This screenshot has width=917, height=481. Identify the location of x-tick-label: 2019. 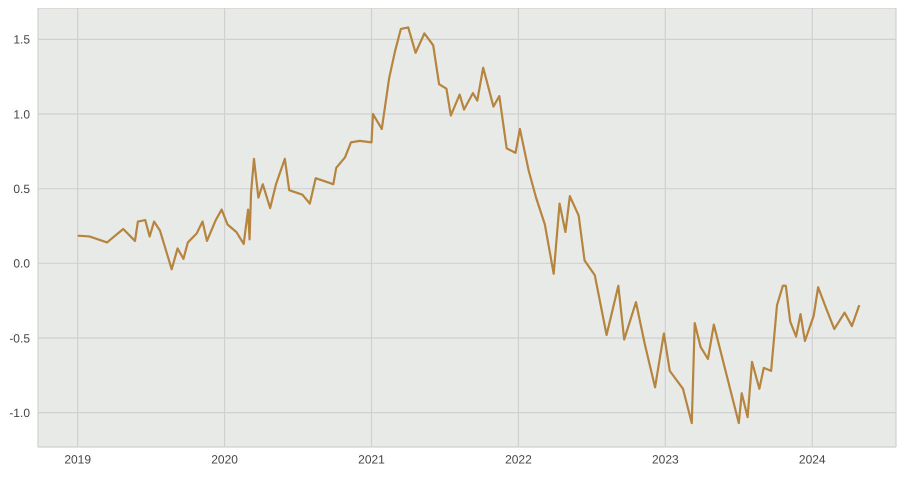
(78, 459).